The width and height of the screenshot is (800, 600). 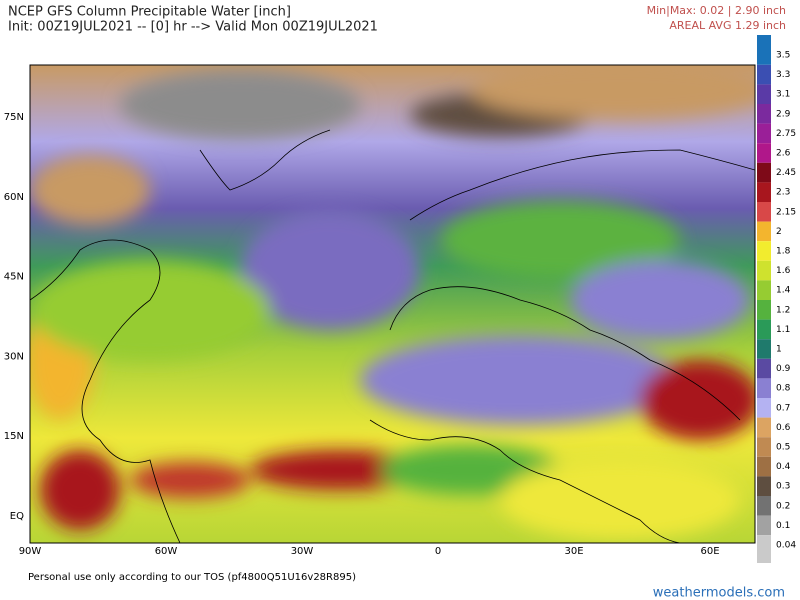 What do you see at coordinates (786, 212) in the screenshot?
I see `colorbar-label: 2.15` at bounding box center [786, 212].